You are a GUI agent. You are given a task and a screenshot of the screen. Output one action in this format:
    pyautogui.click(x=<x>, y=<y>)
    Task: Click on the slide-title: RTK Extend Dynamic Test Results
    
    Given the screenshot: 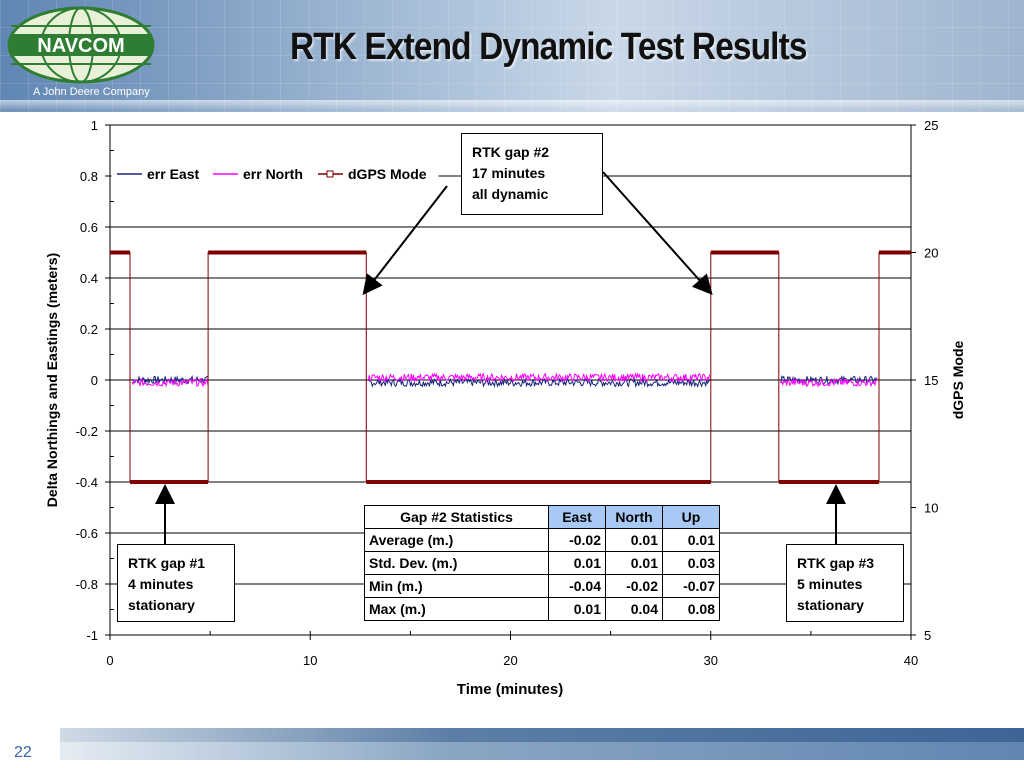 What is the action you would take?
    pyautogui.click(x=548, y=47)
    